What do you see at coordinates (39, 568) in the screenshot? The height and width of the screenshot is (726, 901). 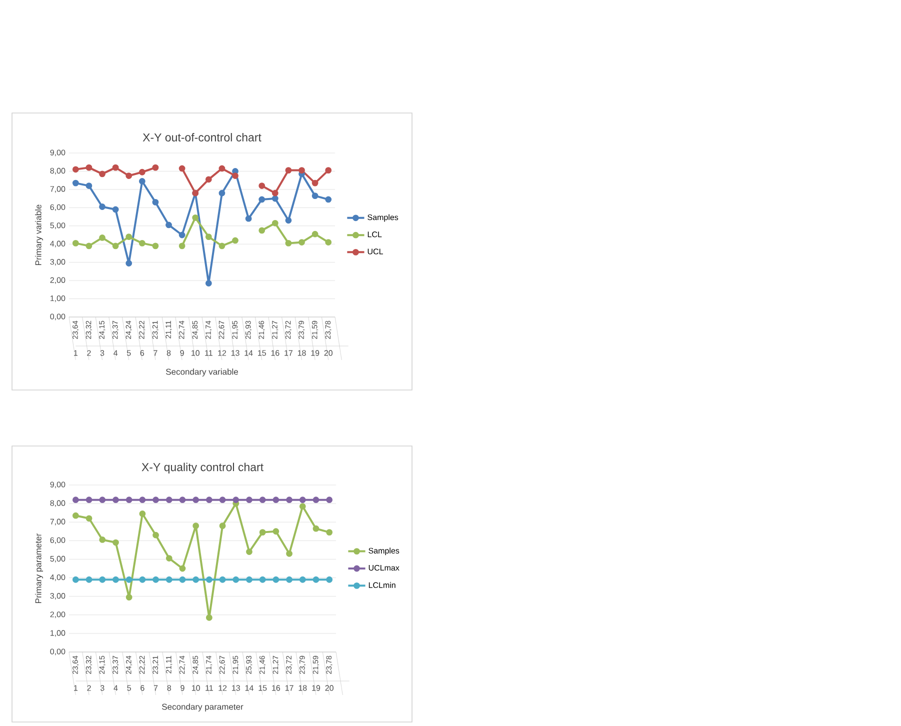 I see `y-axis-title: Primary parameter` at bounding box center [39, 568].